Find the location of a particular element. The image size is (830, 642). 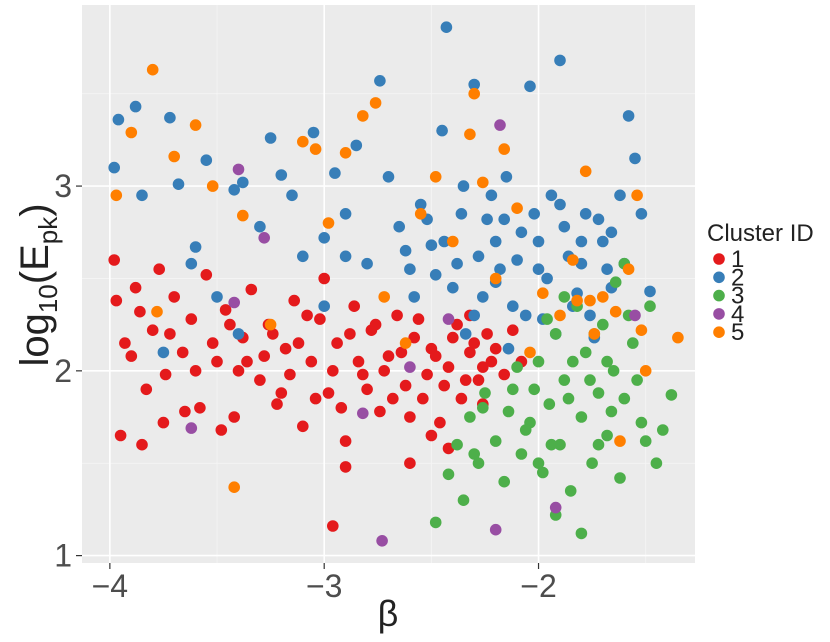

y-axis: 1 2 3 is located at coordinates (68, 371).